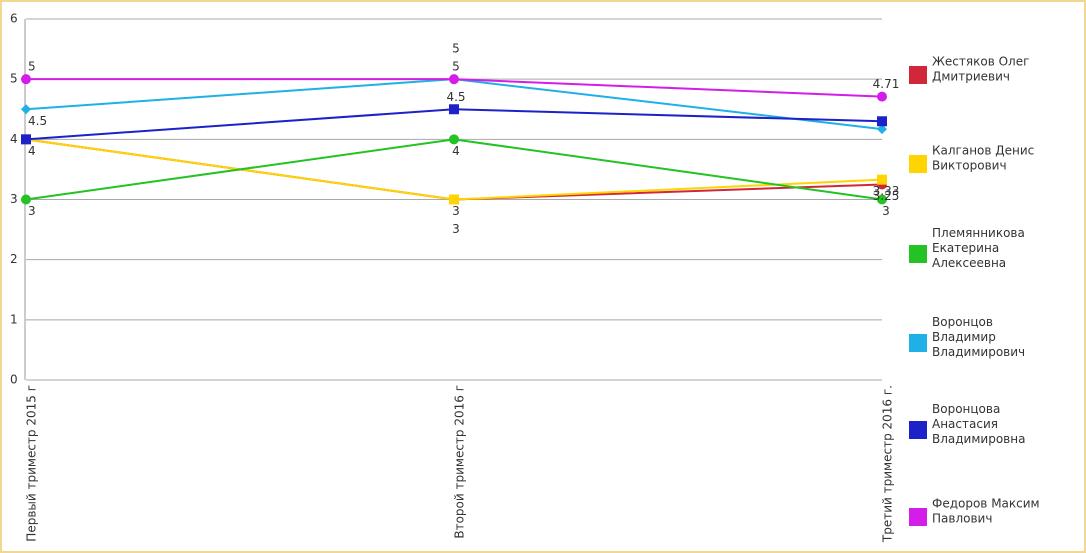 This screenshot has width=1086, height=553. Describe the element at coordinates (978, 337) in the screenshot. I see `legend-label: Воронцов Владимир Владимирович` at that location.